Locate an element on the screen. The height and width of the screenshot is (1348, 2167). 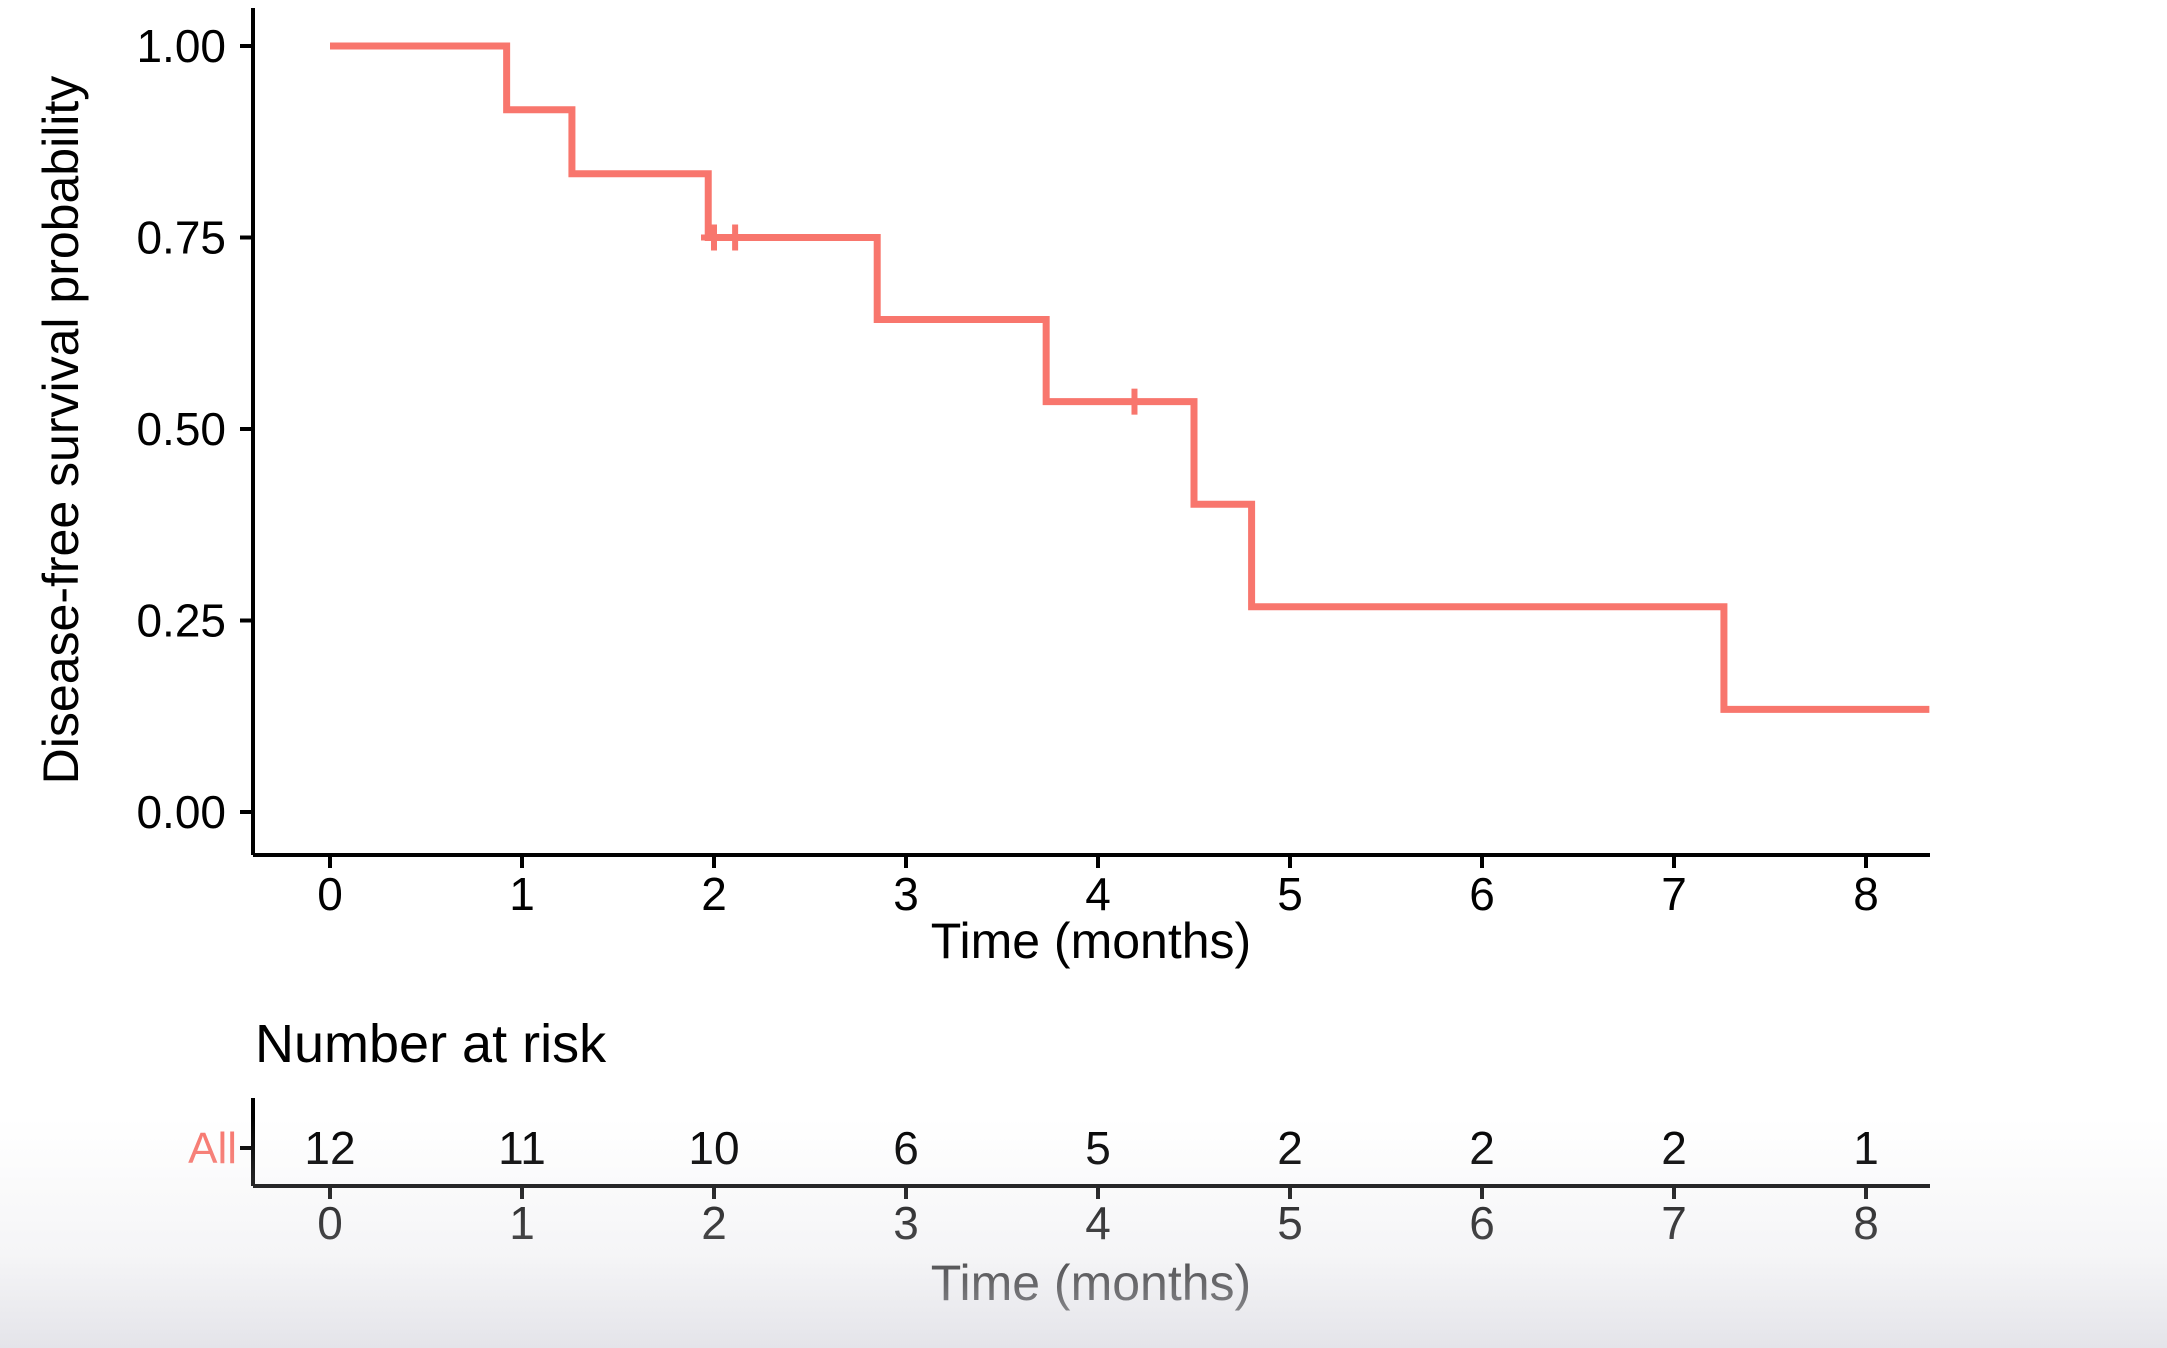
risk-table-tick-label: 3 is located at coordinates (906, 1223).